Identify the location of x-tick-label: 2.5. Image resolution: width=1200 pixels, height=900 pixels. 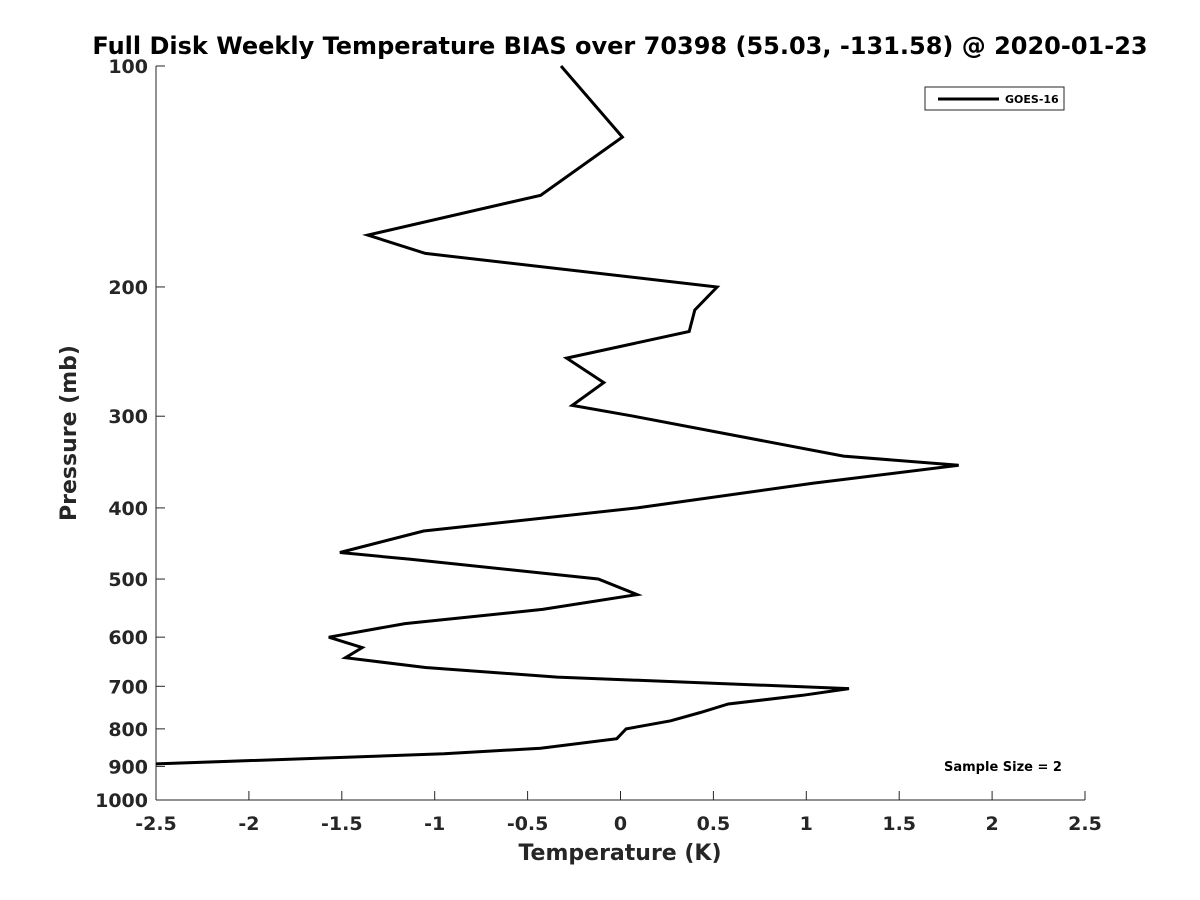
(1085, 824).